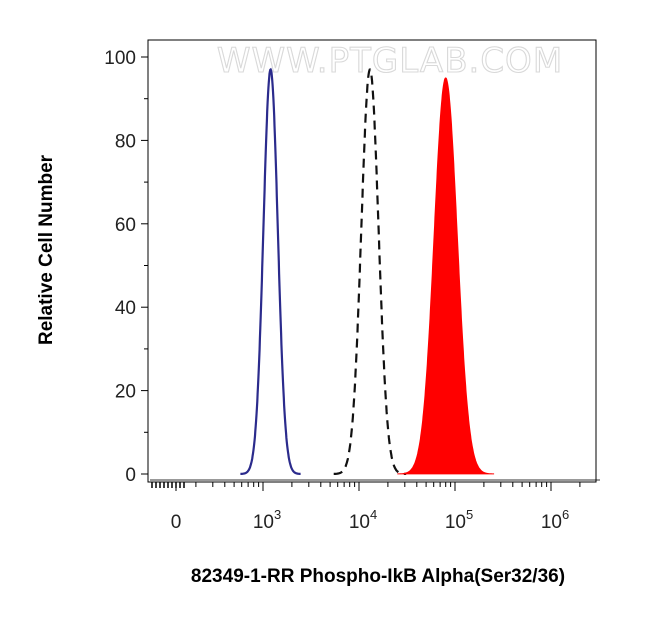 Image resolution: width=650 pixels, height=622 pixels. I want to click on y-axis-title: Relative Cell Number, so click(46, 249).